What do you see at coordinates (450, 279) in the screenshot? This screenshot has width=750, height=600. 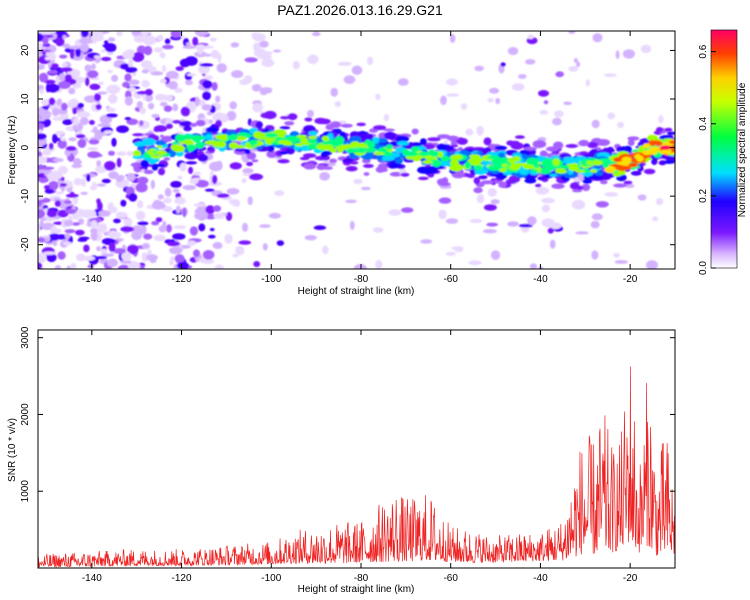 I see `x-tick-label: -60` at bounding box center [450, 279].